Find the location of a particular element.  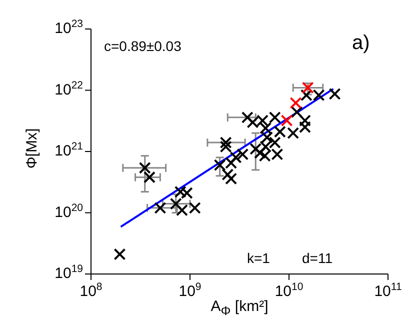

annotation: c=0.89±0.03 is located at coordinates (143, 46).